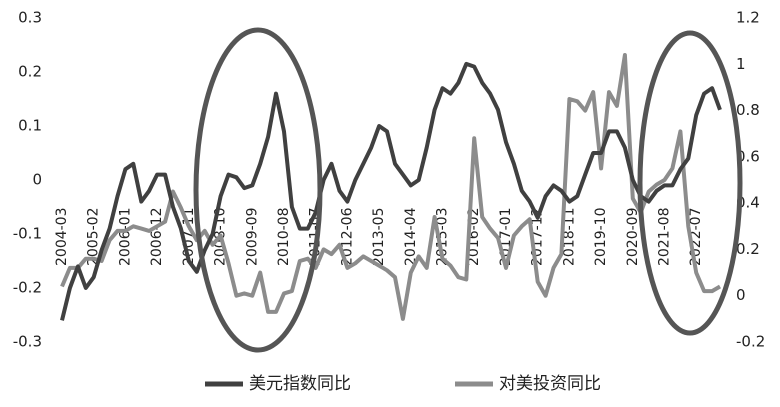 This screenshot has width=780, height=407. I want to click on x-tick-label: 2009-09, so click(252, 236).